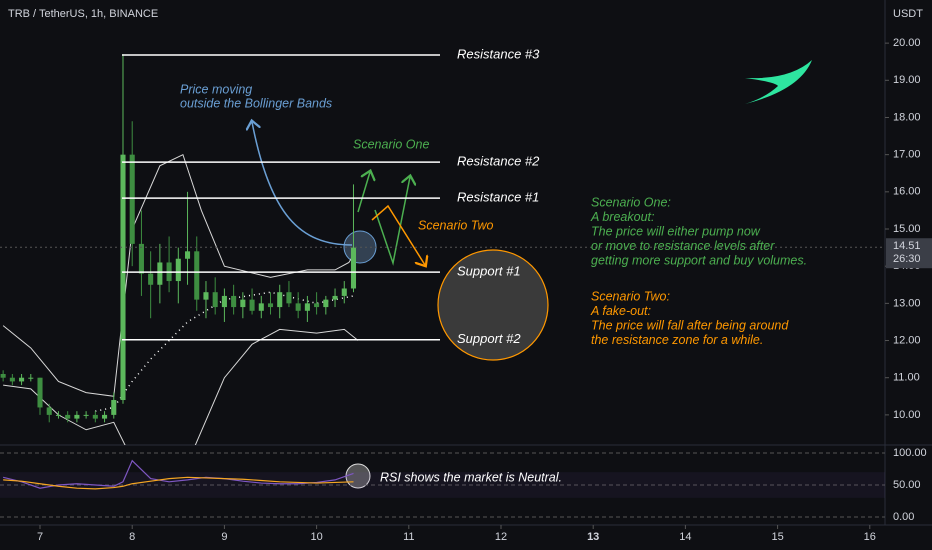 Image resolution: width=932 pixels, height=550 pixels. Describe the element at coordinates (498, 53) in the screenshot. I see `level-label: Resistance #3` at that location.